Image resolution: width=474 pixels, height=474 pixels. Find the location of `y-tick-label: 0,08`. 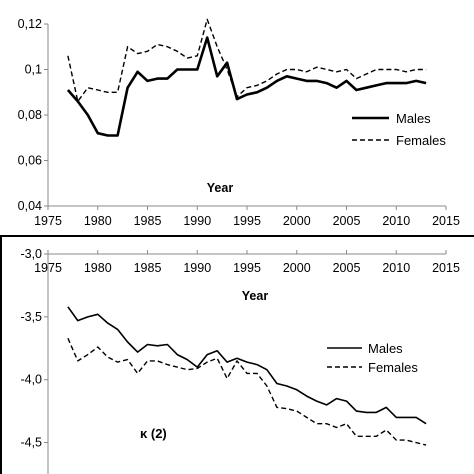

y-tick-label: 0,08 is located at coordinates (30, 115).